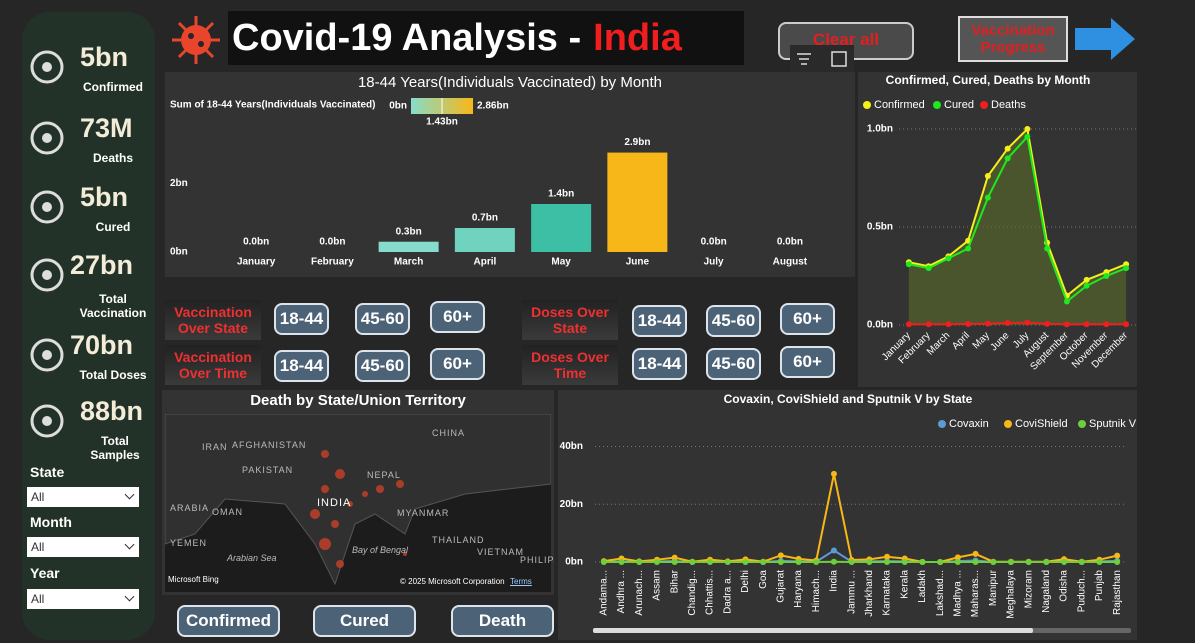  I want to click on kpi-label: Confirmed, so click(113, 87).